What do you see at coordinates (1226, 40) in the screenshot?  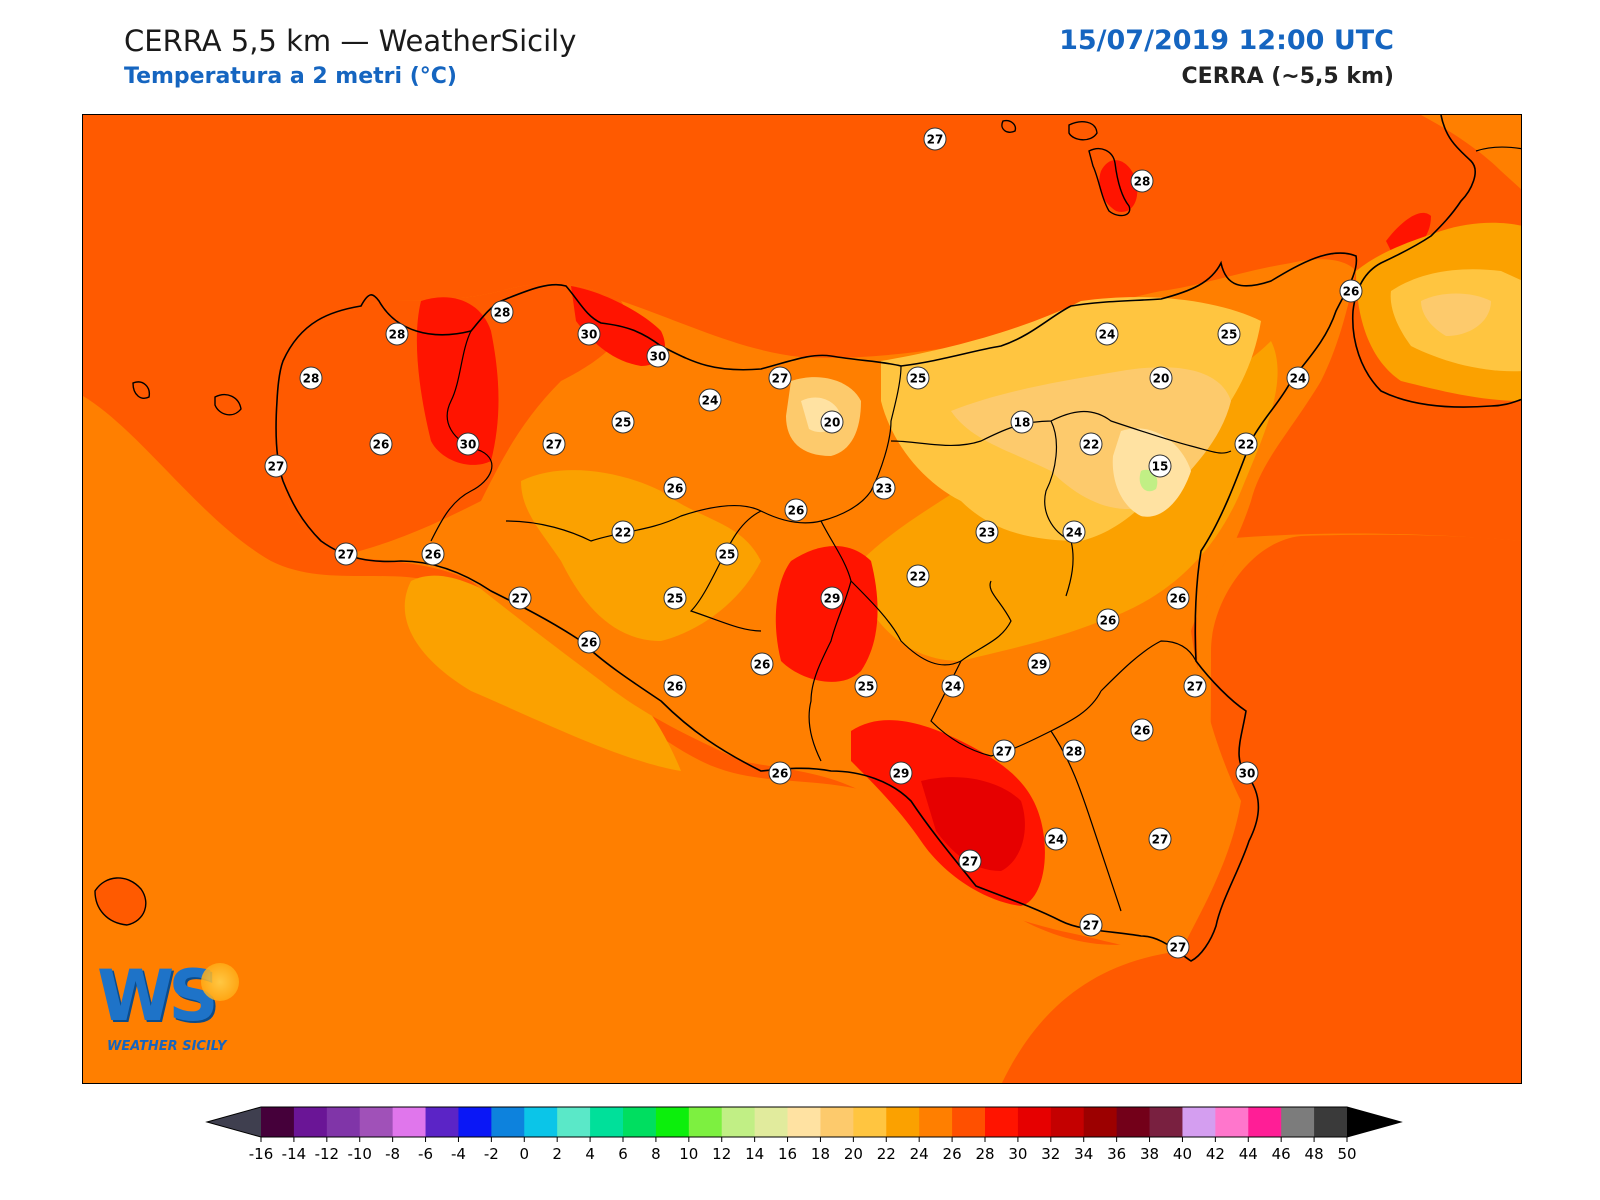 I see `valid-datetime: 15/07/2019 12:00 UTC` at bounding box center [1226, 40].